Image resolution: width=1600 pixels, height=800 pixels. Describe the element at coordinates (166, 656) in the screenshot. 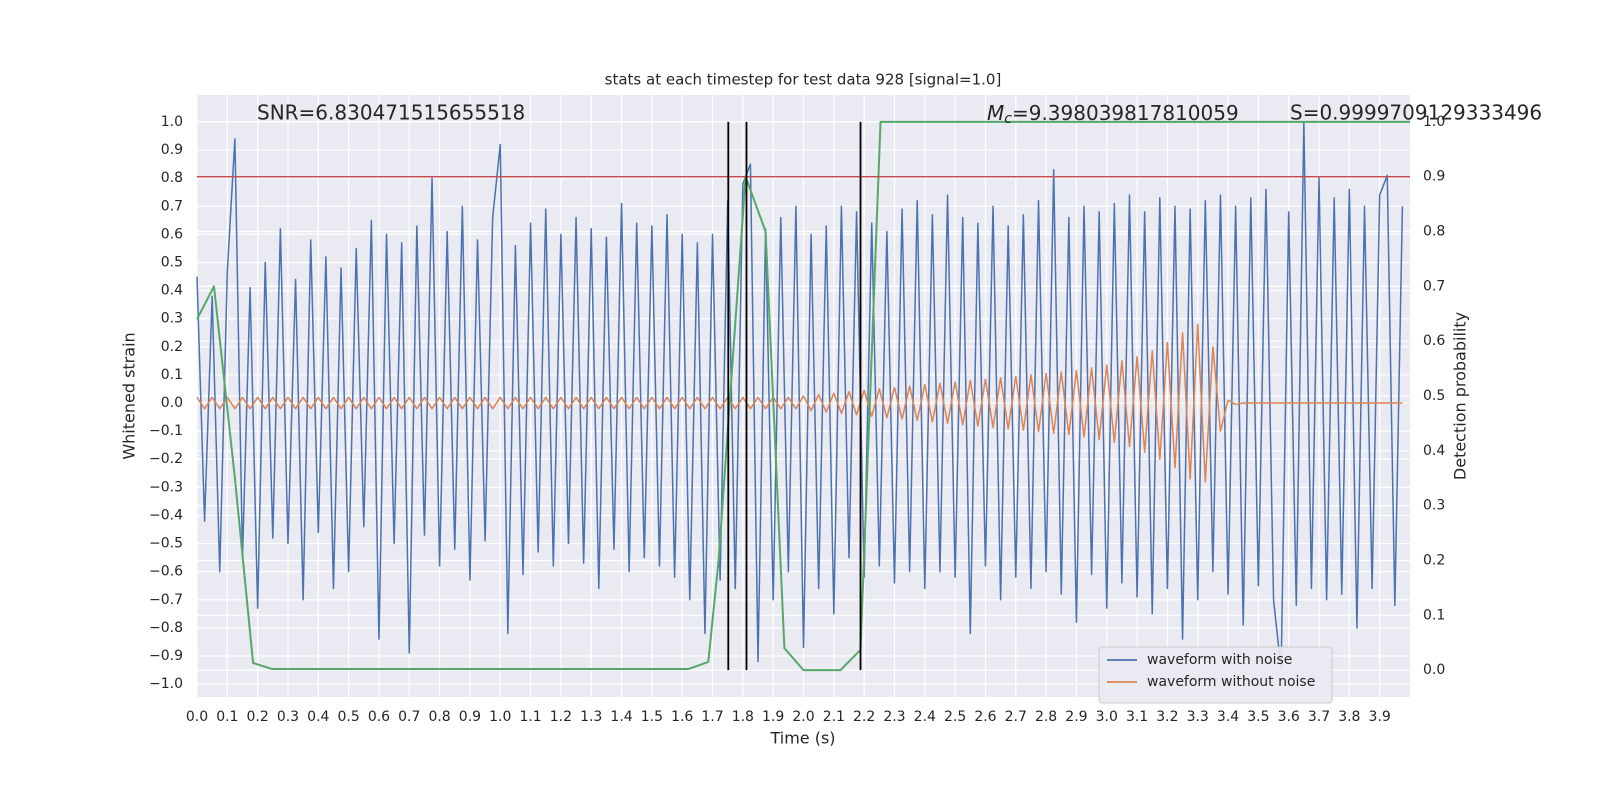

I see `y-tick-label: −0.9` at that location.